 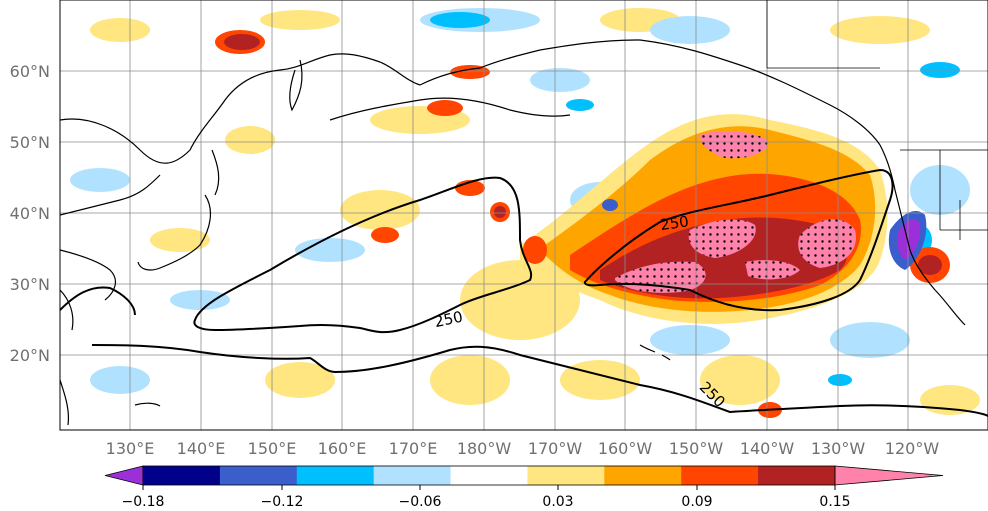 I want to click on lon-label: 180°W, so click(x=484, y=448).